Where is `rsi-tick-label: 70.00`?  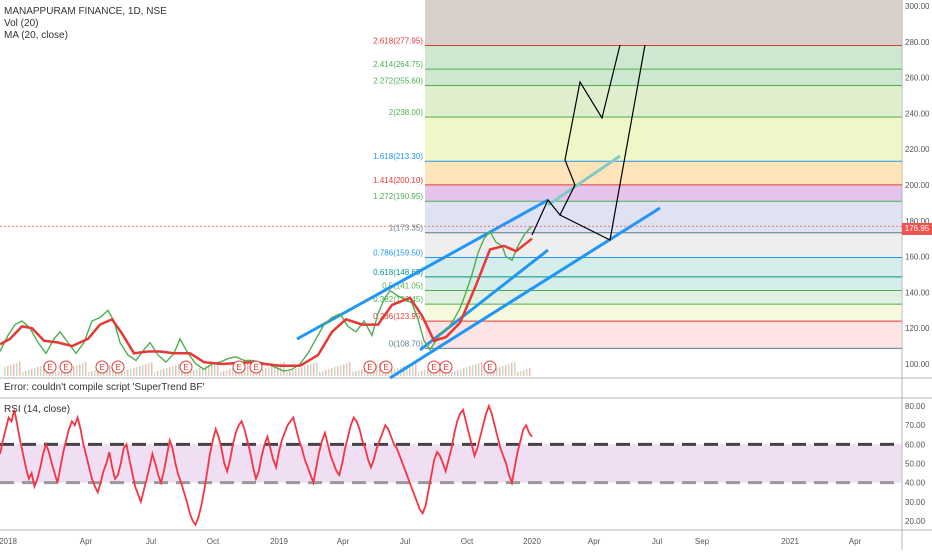 rsi-tick-label: 70.00 is located at coordinates (915, 425).